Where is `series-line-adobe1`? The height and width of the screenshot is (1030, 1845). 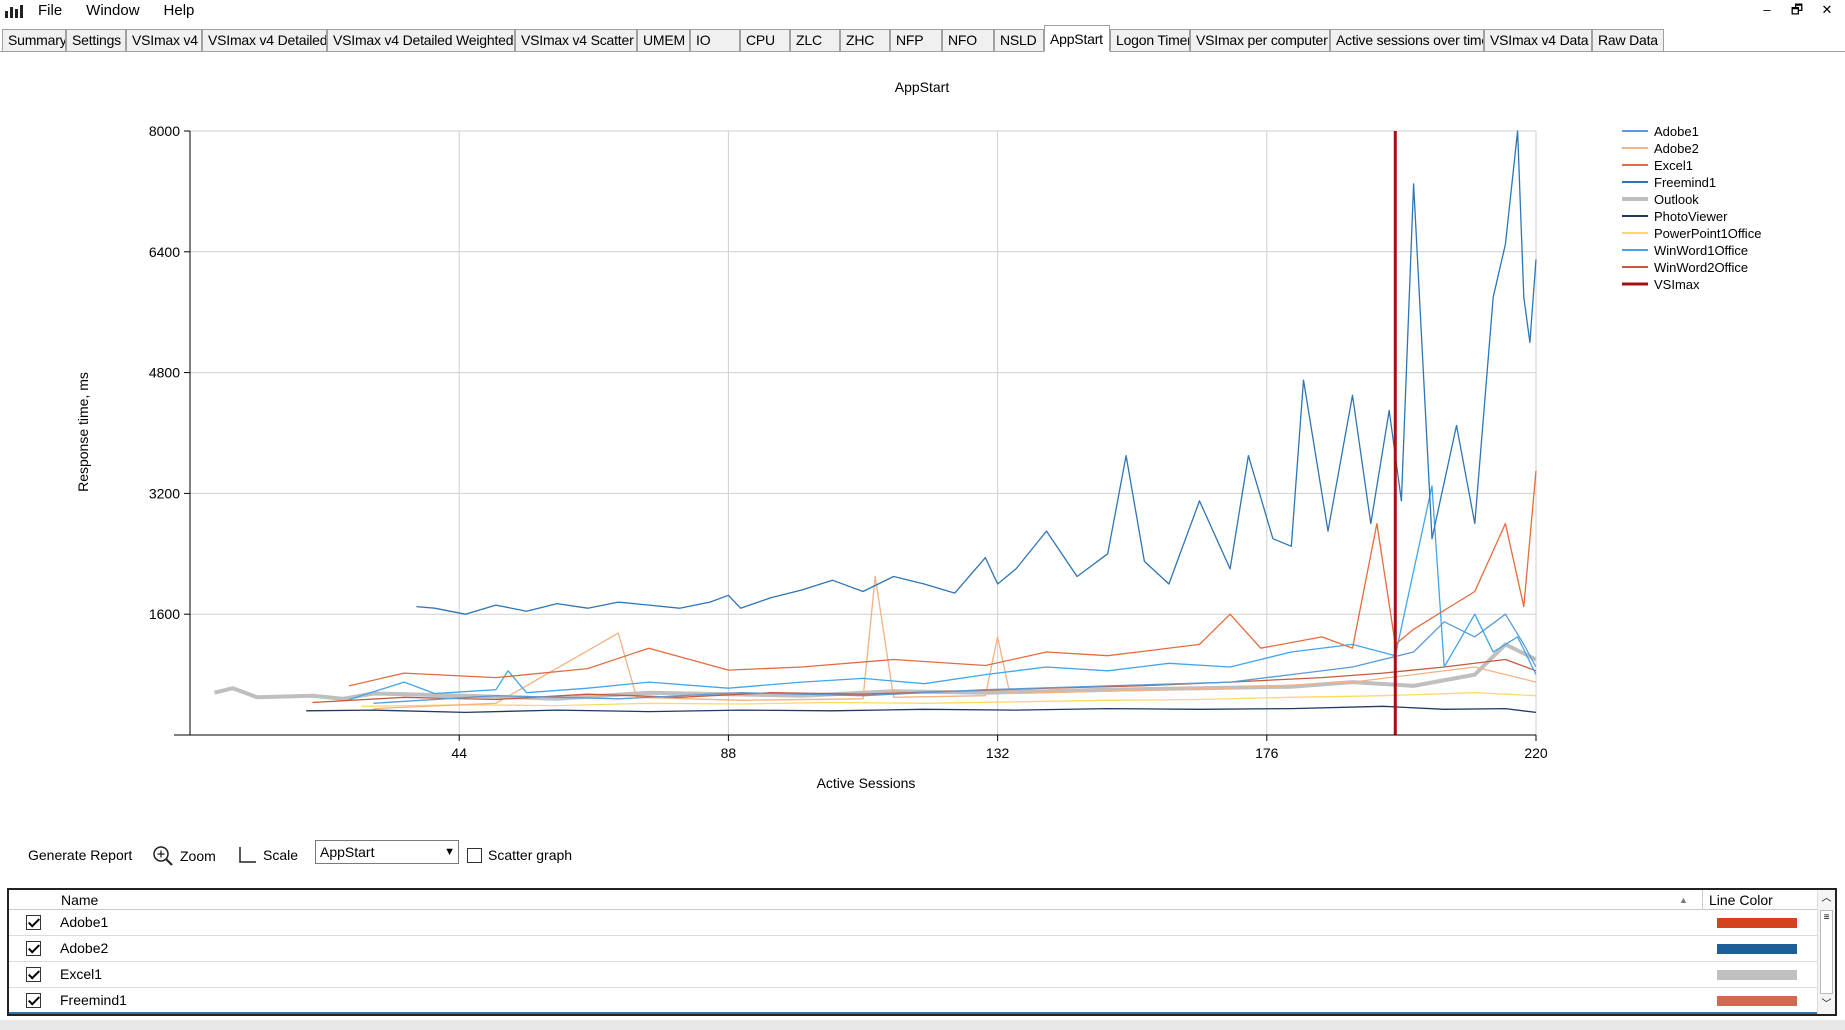 series-line-adobe1 is located at coordinates (955, 658).